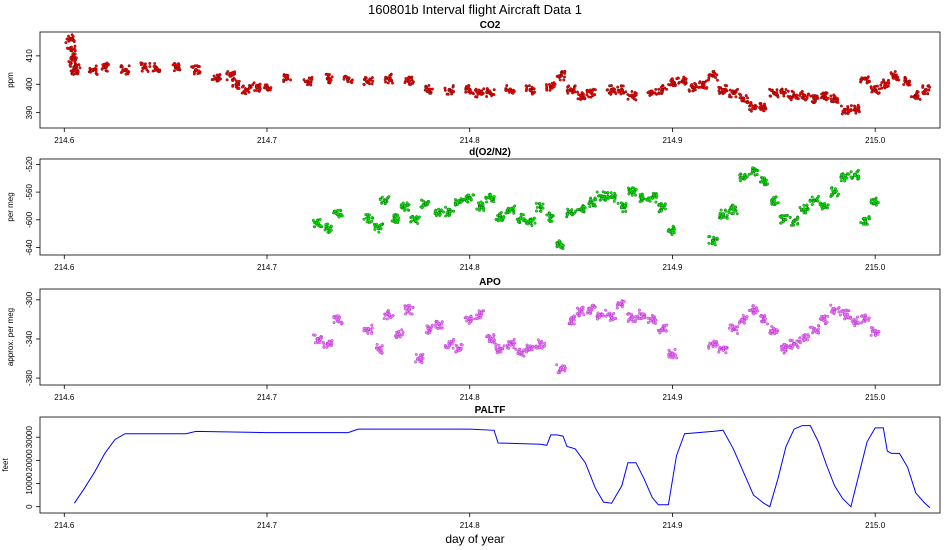 This screenshot has width=950, height=550. Describe the element at coordinates (29, 219) in the screenshot. I see `y-tick-label: -600` at that location.